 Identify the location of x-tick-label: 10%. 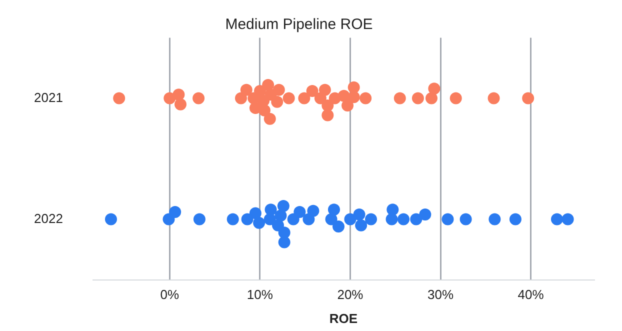
(260, 294).